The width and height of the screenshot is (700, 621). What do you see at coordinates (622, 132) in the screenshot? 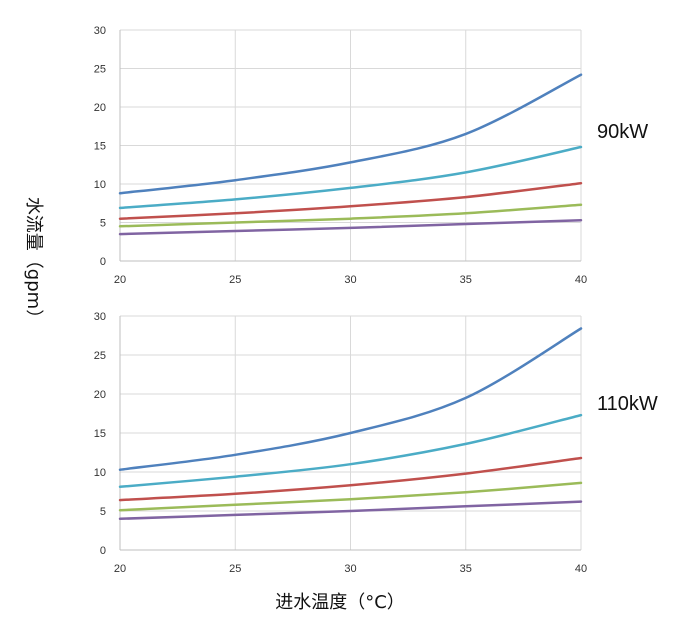
I see `power-label: 90kW` at bounding box center [622, 132].